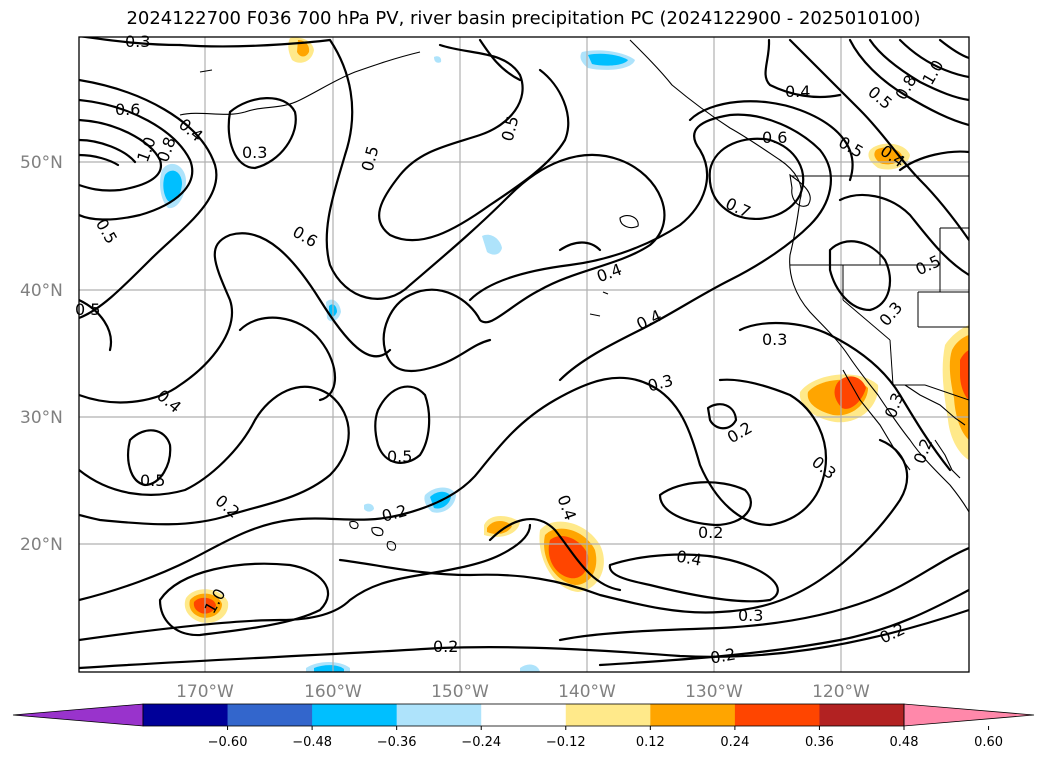  What do you see at coordinates (714, 692) in the screenshot?
I see `lon-label-130w: 130°W` at bounding box center [714, 692].